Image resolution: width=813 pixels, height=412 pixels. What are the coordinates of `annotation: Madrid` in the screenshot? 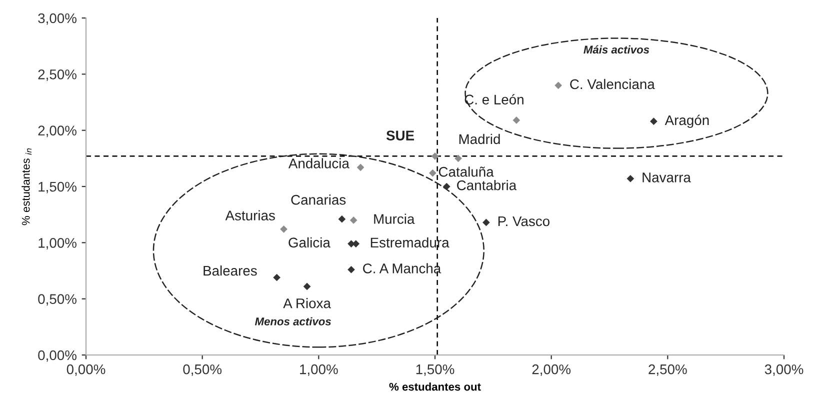 It's located at (479, 139).